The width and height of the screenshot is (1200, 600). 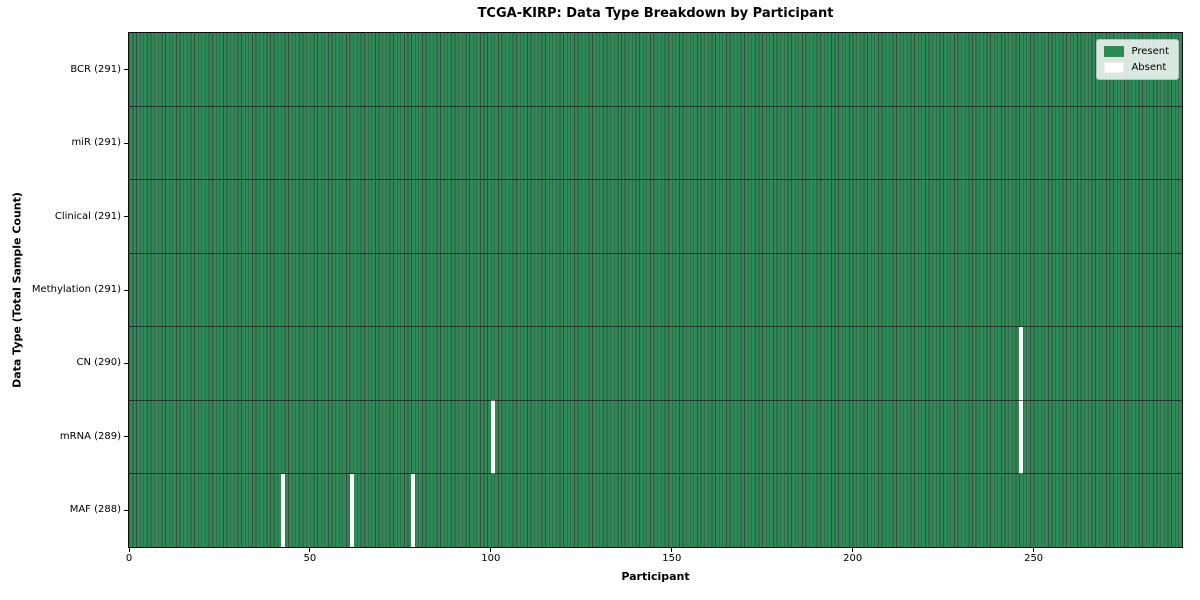 I want to click on legend: Present Absent, so click(x=1137, y=59).